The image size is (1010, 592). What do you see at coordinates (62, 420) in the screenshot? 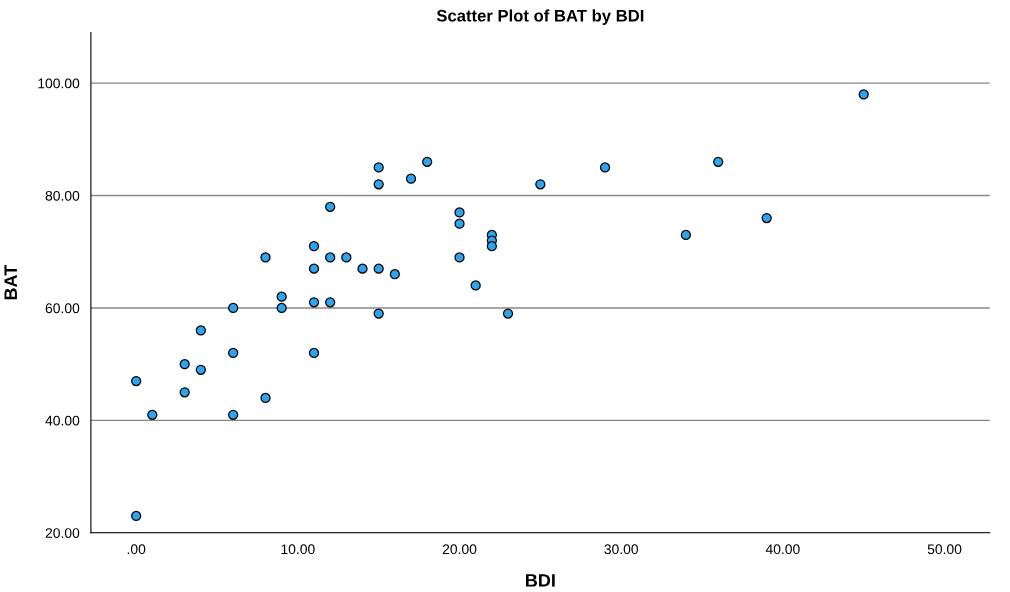
I see `y-tick-label: 40.00` at bounding box center [62, 420].